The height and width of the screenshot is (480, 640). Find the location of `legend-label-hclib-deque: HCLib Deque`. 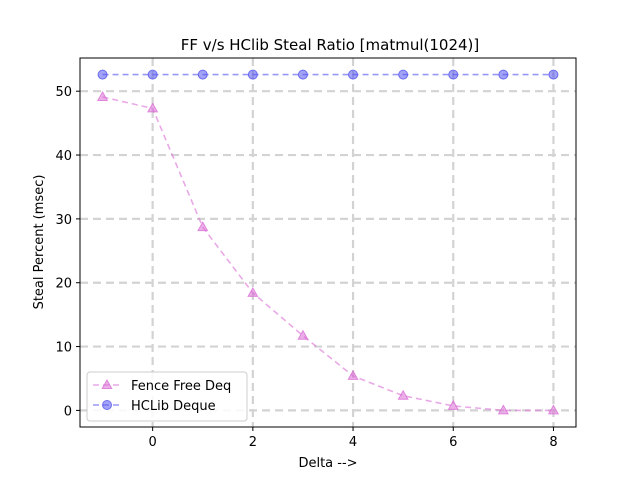

legend-label-hclib-deque: HCLib Deque is located at coordinates (173, 406).